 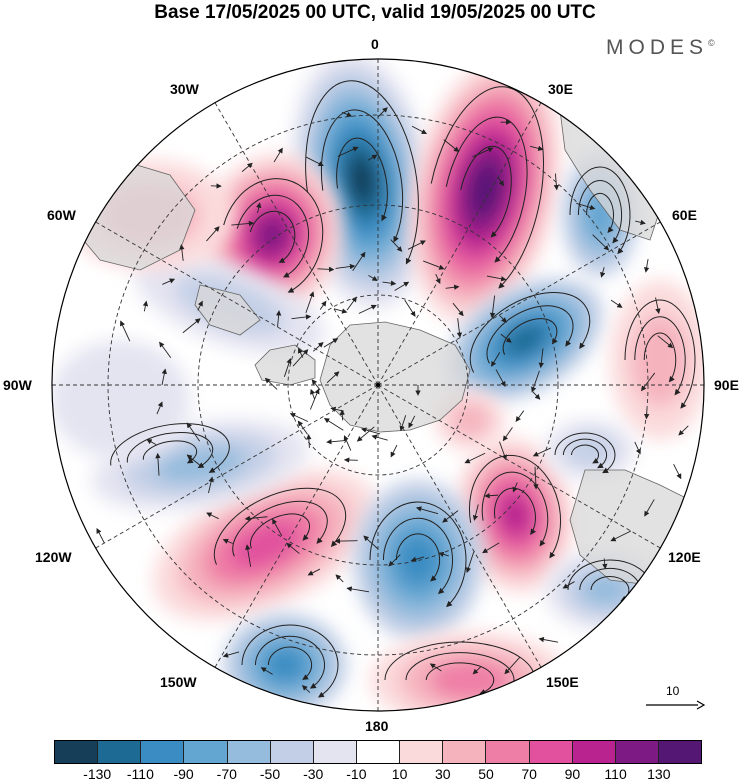 I want to click on lon-label-30w: 30W, so click(x=184, y=89).